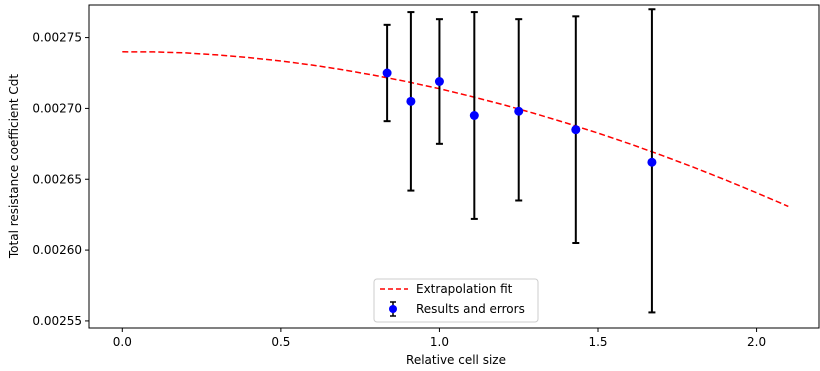  What do you see at coordinates (464, 289) in the screenshot?
I see `legend-fit-label: Extrapolation fit` at bounding box center [464, 289].